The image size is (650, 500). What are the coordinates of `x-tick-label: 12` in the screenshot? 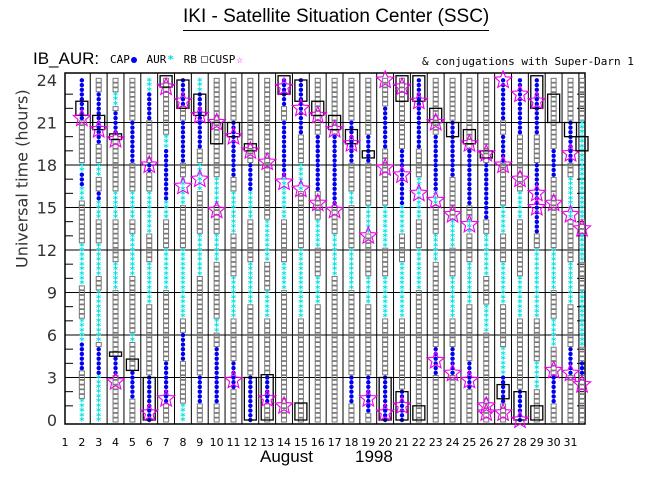 It's located at (250, 442).